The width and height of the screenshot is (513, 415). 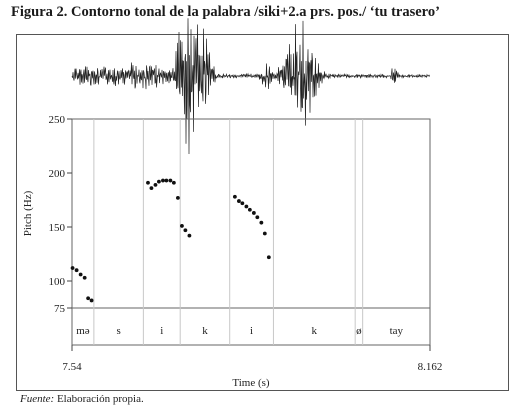 I want to click on source-label: Fuente:, so click(x=37, y=399).